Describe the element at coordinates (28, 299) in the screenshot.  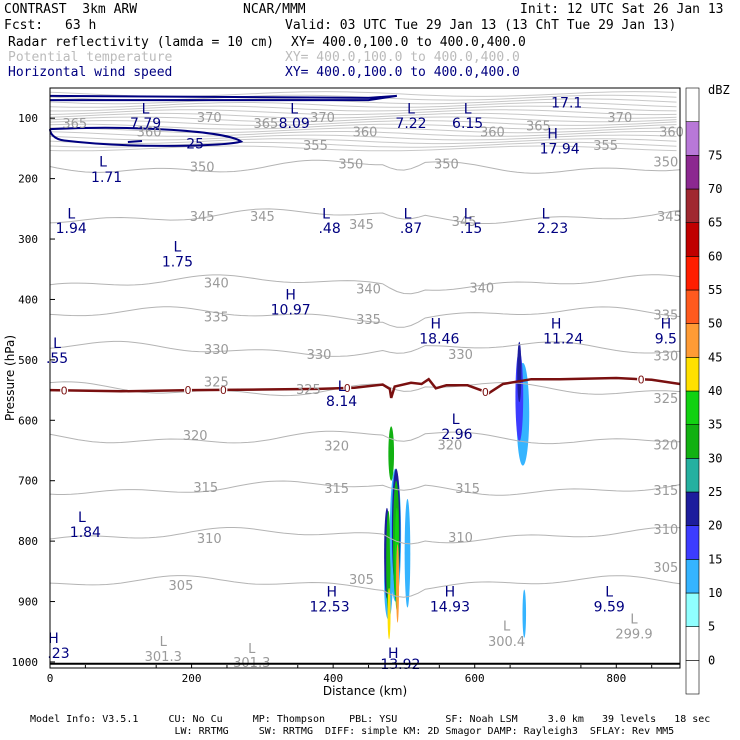
I see `y-tick-label: 400` at that location.